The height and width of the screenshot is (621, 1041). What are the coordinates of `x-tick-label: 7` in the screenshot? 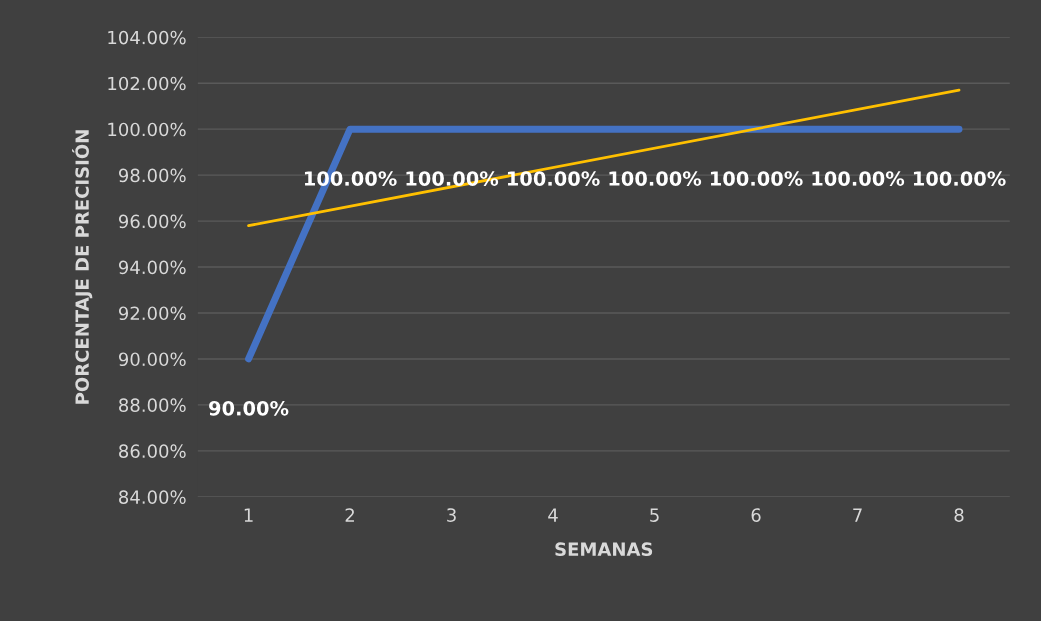 It's located at (857, 515).